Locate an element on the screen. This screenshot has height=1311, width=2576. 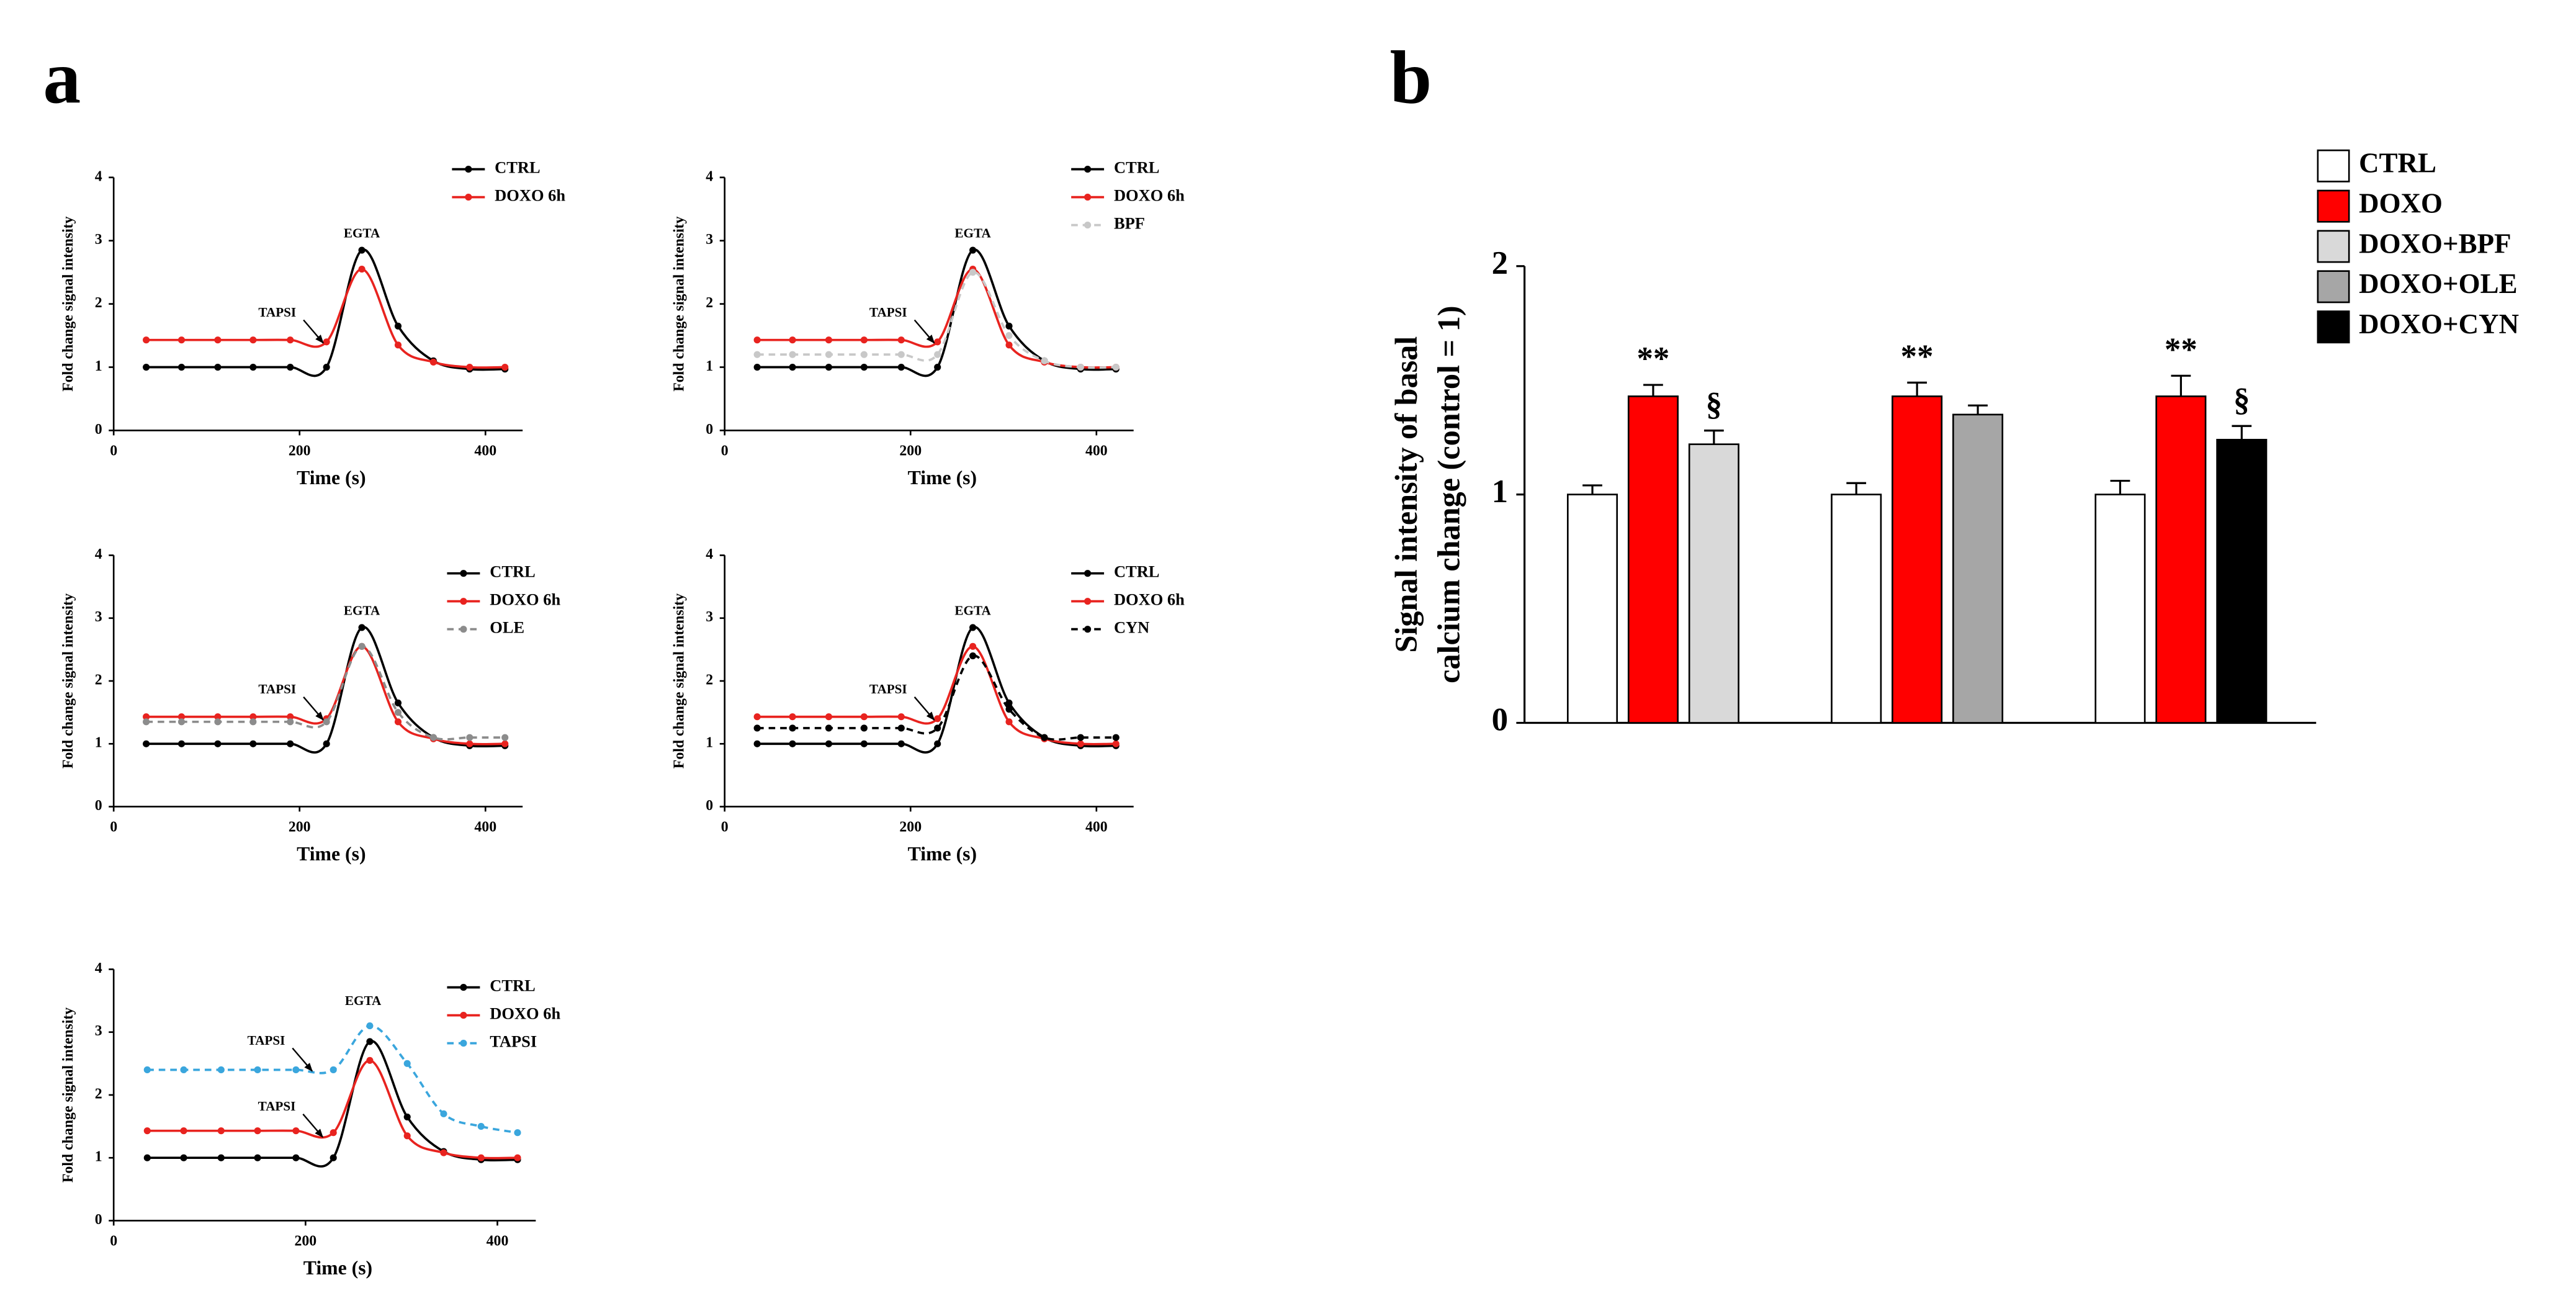
x-axis-label: Time (s) is located at coordinates (331, 854).